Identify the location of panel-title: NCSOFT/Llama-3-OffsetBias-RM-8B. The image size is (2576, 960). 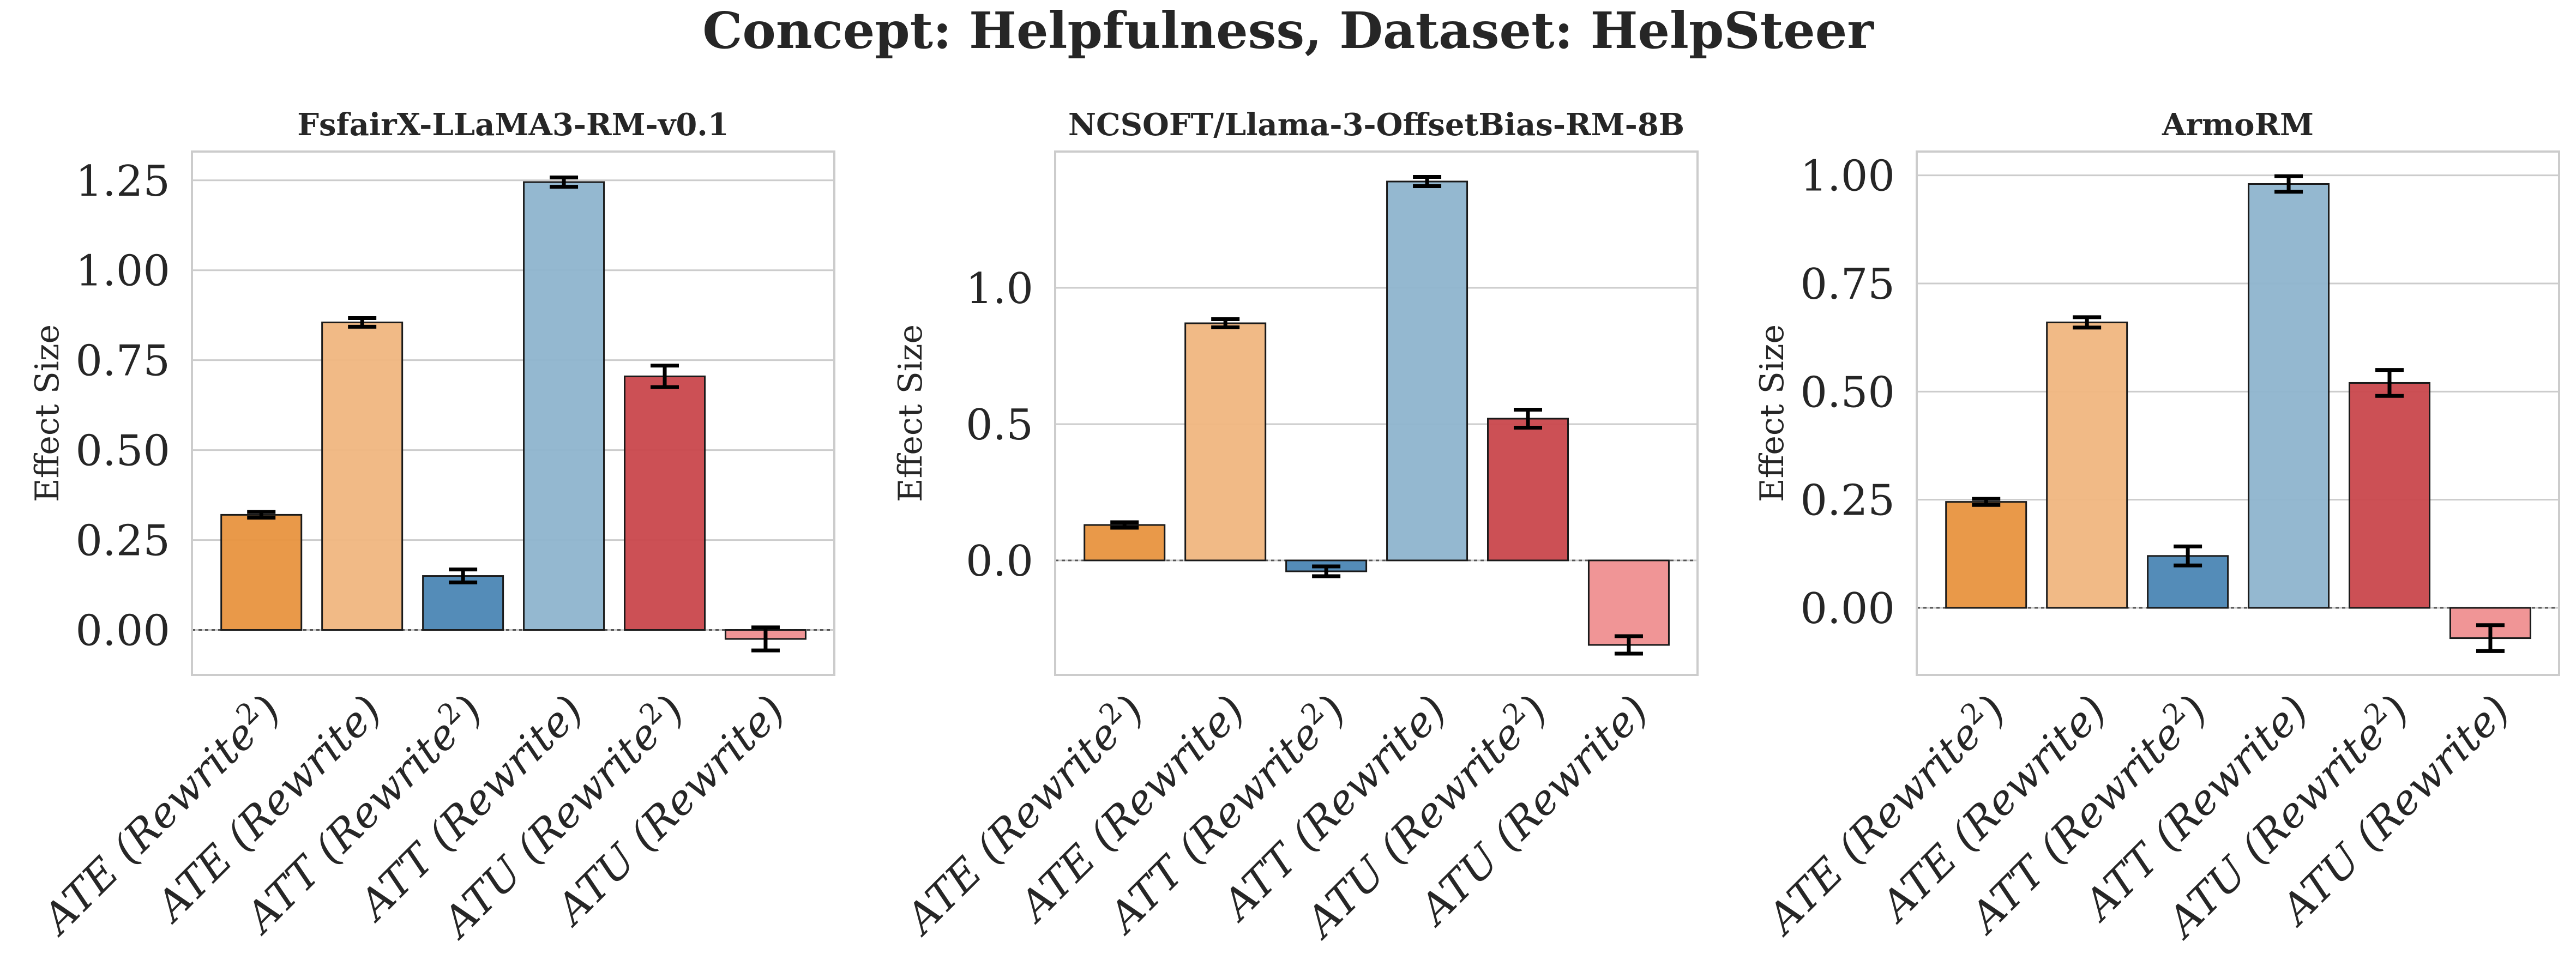
(1376, 125).